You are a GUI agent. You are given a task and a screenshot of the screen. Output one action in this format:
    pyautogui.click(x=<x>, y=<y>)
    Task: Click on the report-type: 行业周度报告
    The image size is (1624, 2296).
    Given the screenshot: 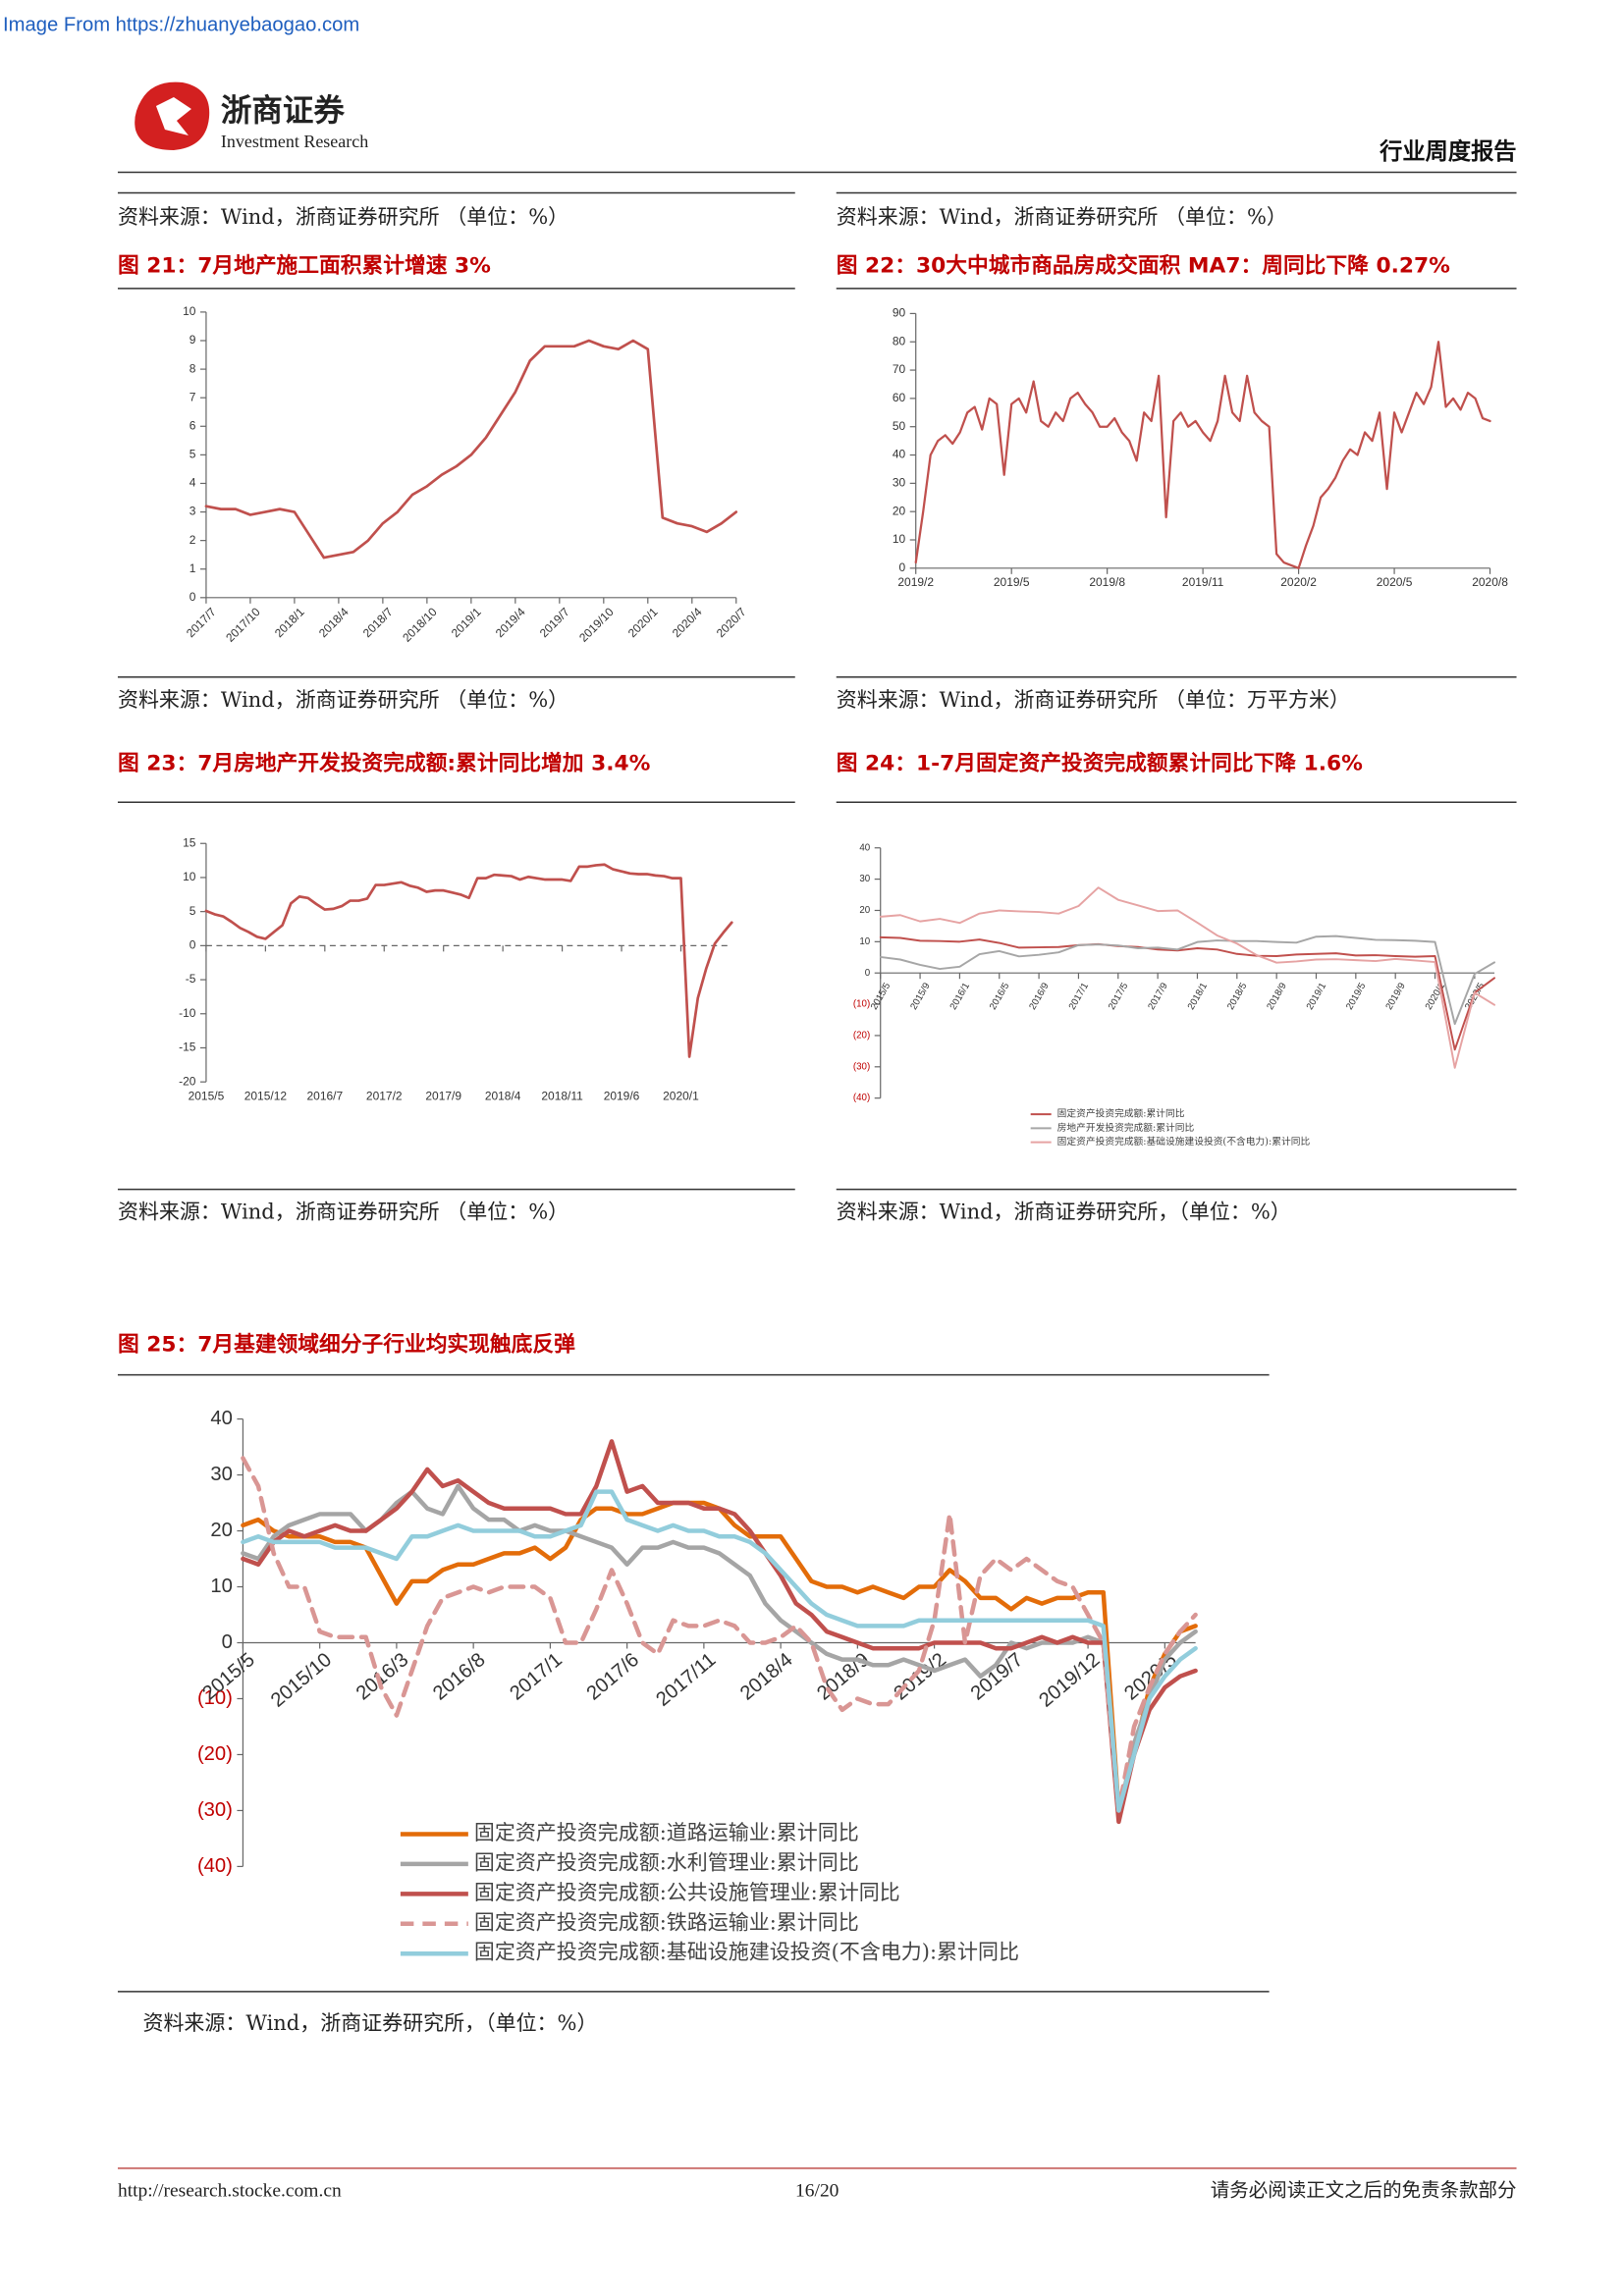 What is the action you would take?
    pyautogui.click(x=1447, y=151)
    